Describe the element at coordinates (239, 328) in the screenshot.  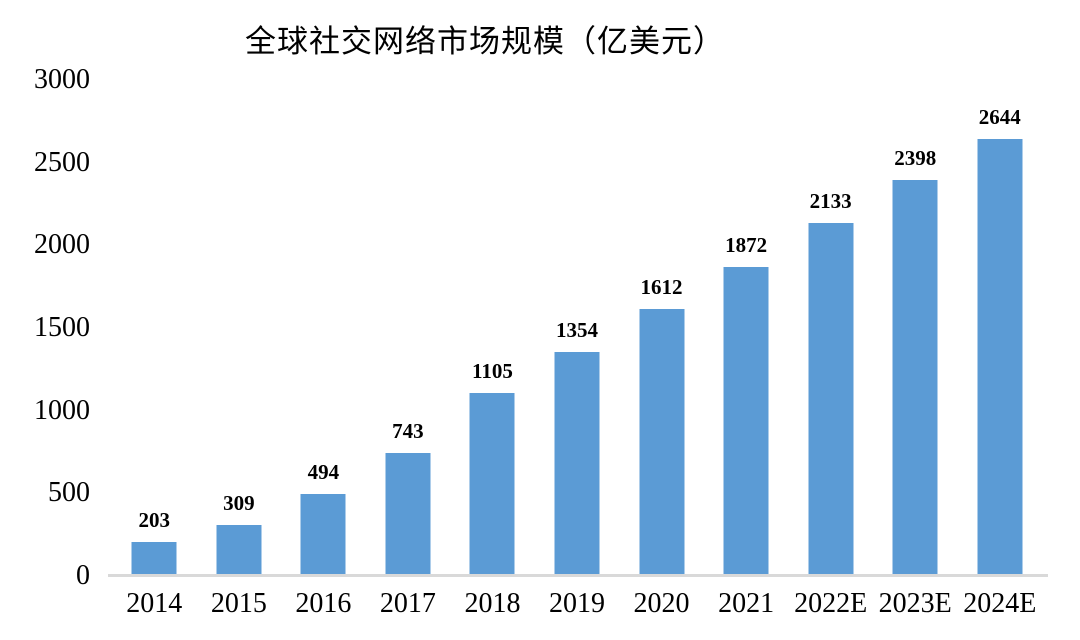
I see `bar-group-2015: 309` at that location.